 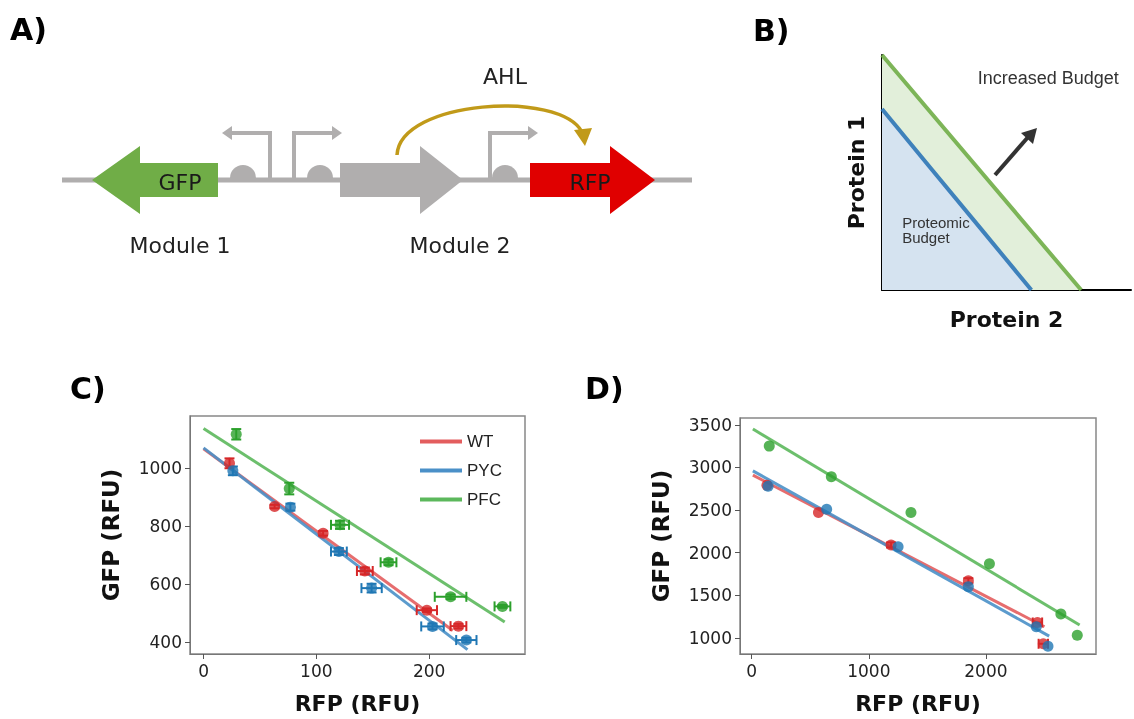 What do you see at coordinates (1006, 319) in the screenshot?
I see `x-axis-title: Protein 2` at bounding box center [1006, 319].